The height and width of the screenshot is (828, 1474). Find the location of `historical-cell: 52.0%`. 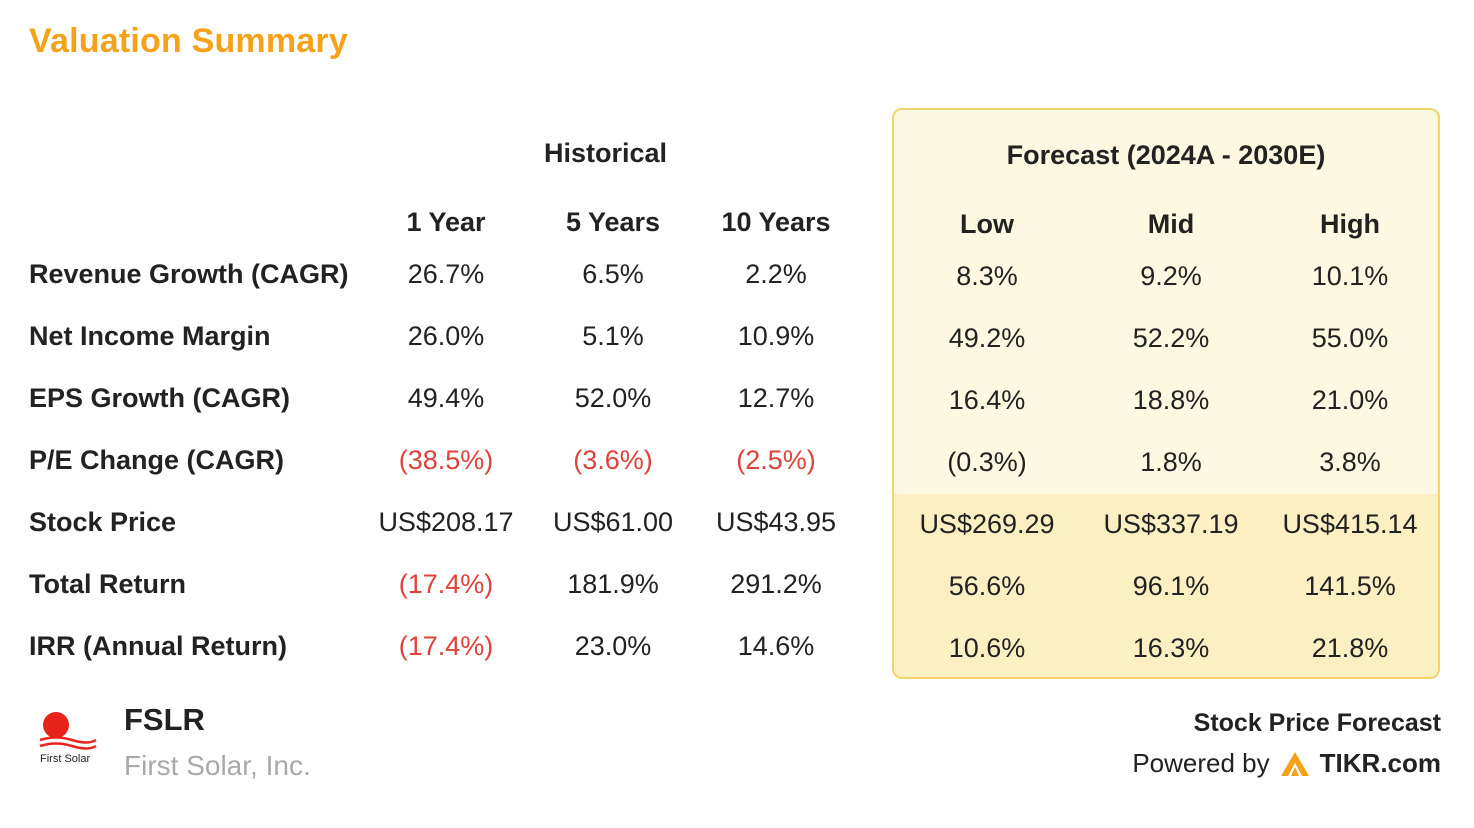

historical-cell: 52.0% is located at coordinates (613, 398).